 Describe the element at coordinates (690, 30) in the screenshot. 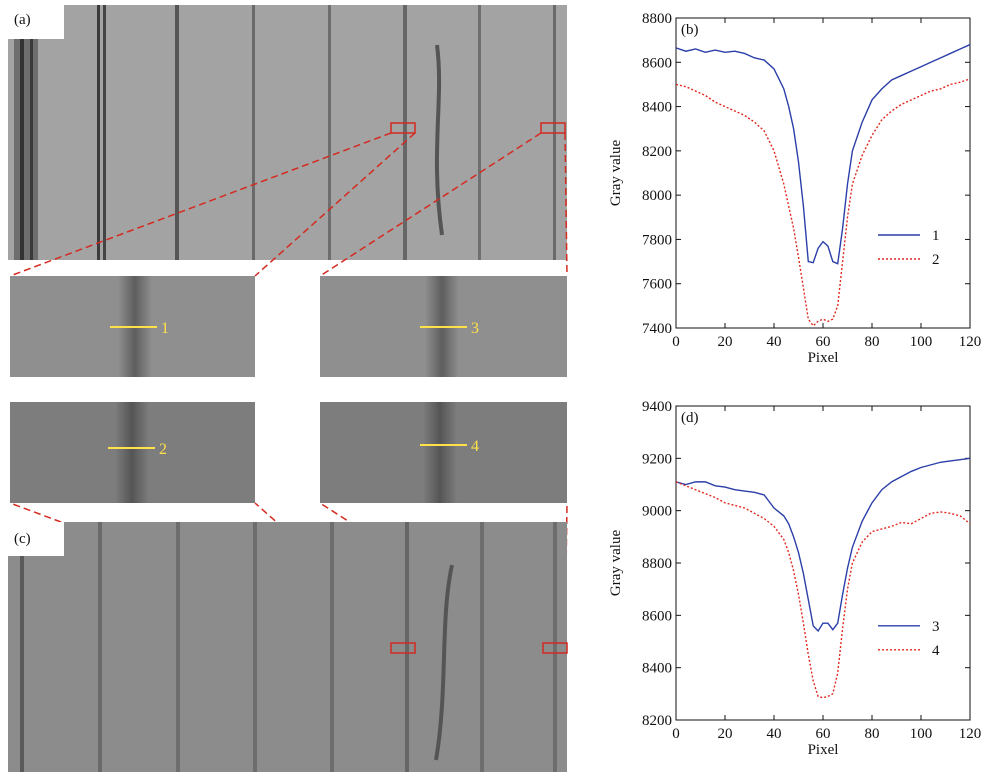

I see `panel-label: (b)` at that location.